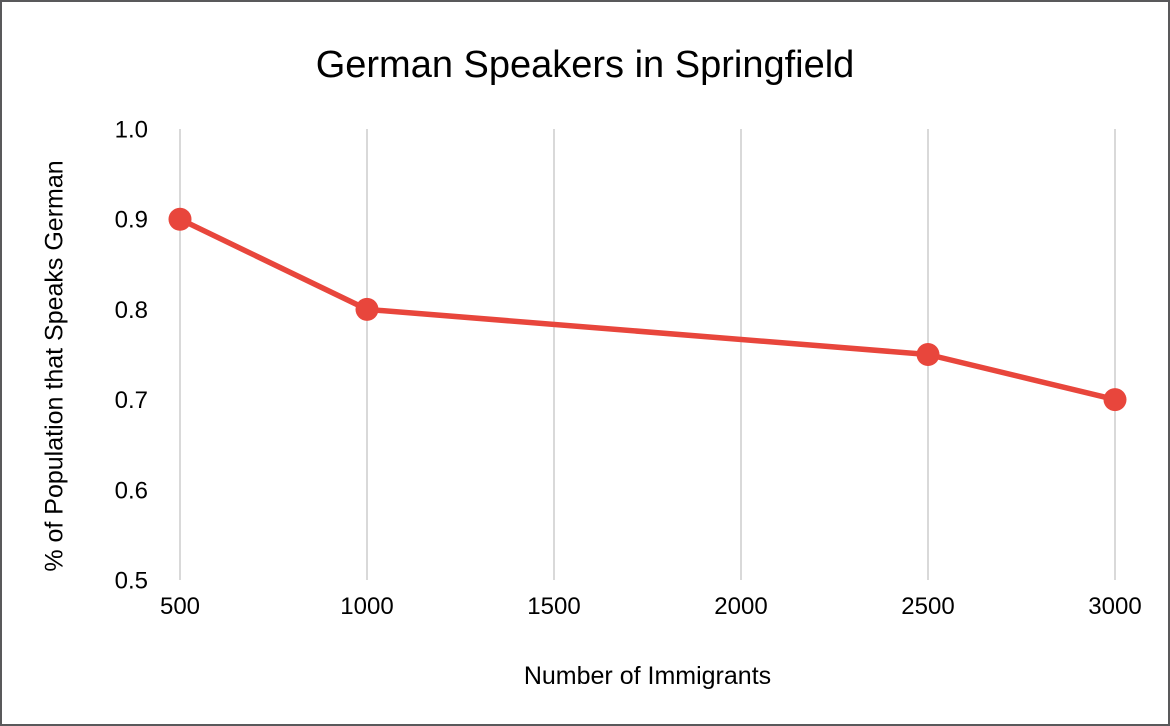 The width and height of the screenshot is (1170, 726). Describe the element at coordinates (647, 676) in the screenshot. I see `x-axis-title: Number of Immigrants` at that location.